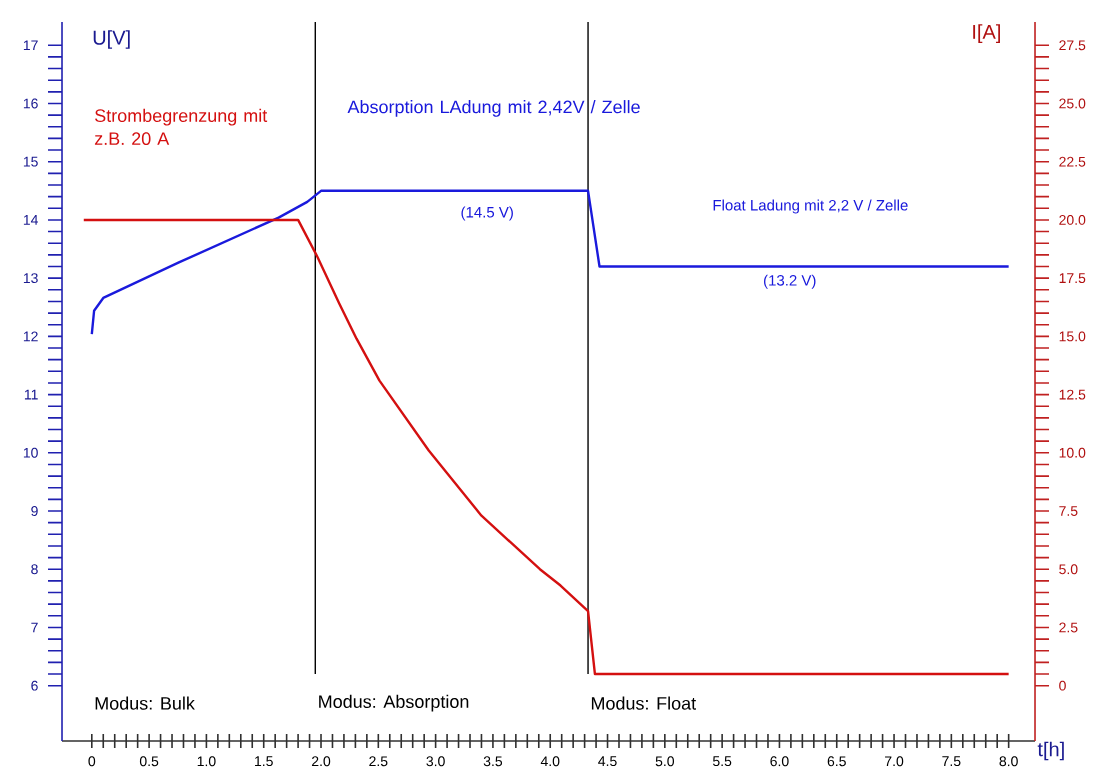 This screenshot has width=1108, height=774. Describe the element at coordinates (790, 281) in the screenshot. I see `annotation: (13.2 V)` at that location.